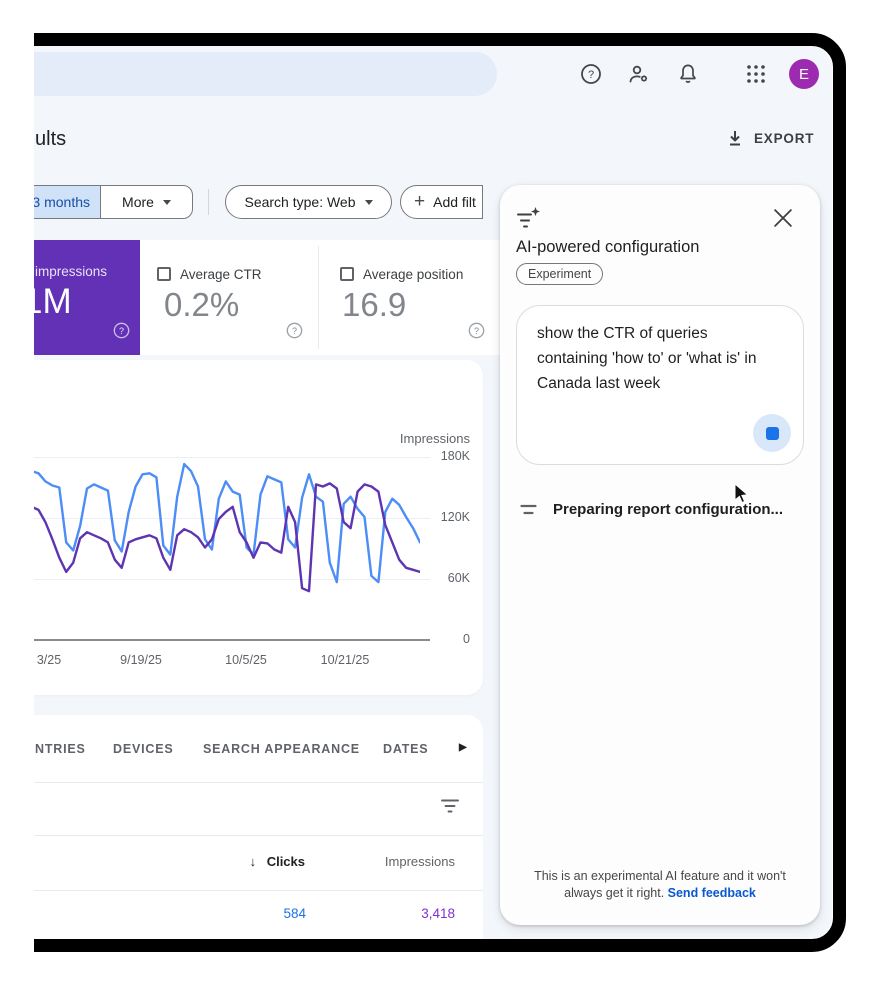 This screenshot has width=881, height=984. Describe the element at coordinates (599, 383) in the screenshot. I see `prompt-line: Canada last week` at that location.